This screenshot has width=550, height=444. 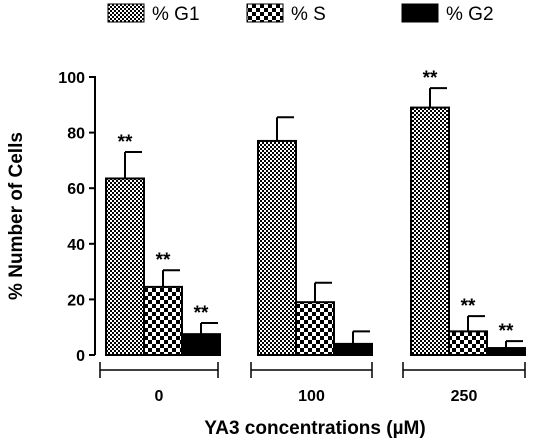 I want to click on significance-g2-0: **, so click(x=201, y=313).